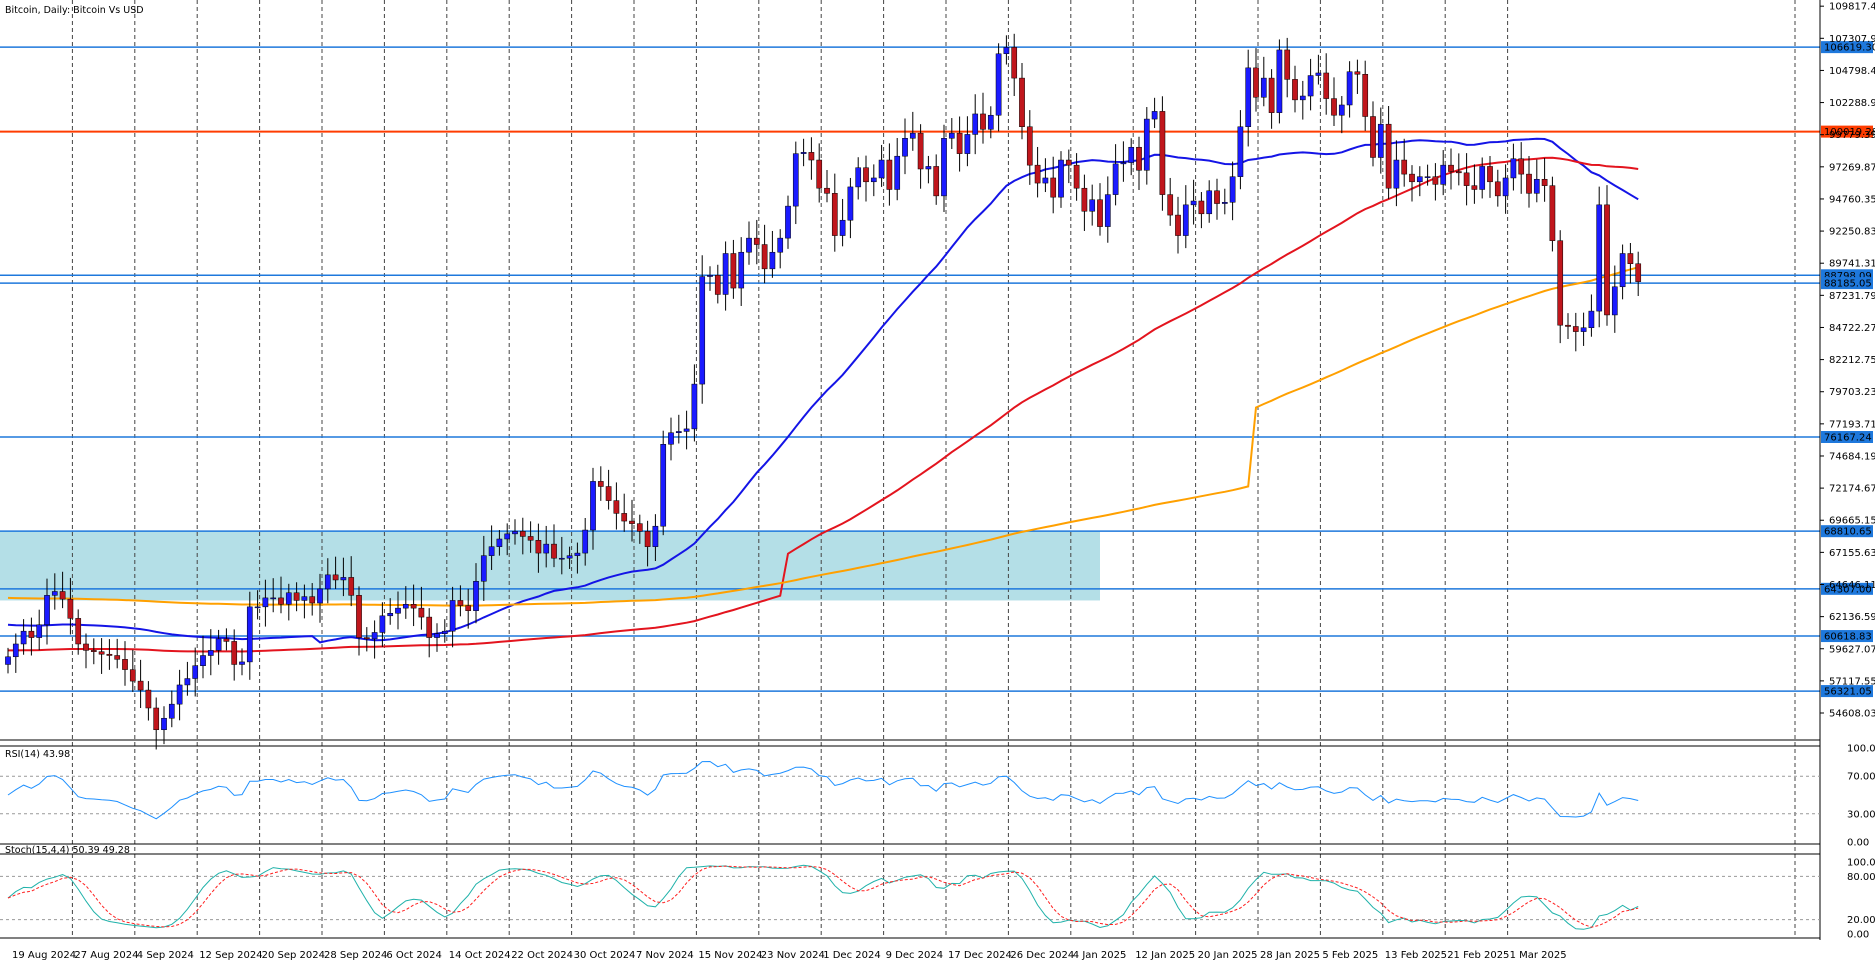 The image size is (1875, 964). Describe the element at coordinates (852, 955) in the screenshot. I see `date-label: 1 Dec 2024` at that location.